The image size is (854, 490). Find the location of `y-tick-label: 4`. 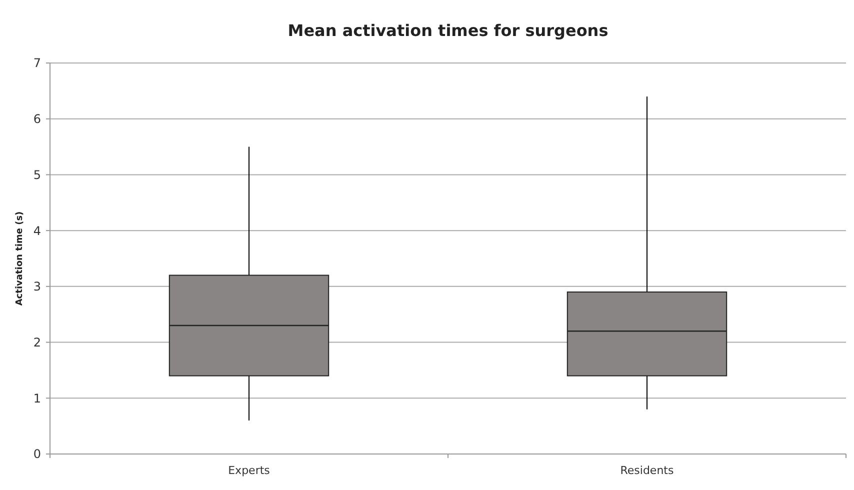

y-tick-label: 4 is located at coordinates (37, 231).